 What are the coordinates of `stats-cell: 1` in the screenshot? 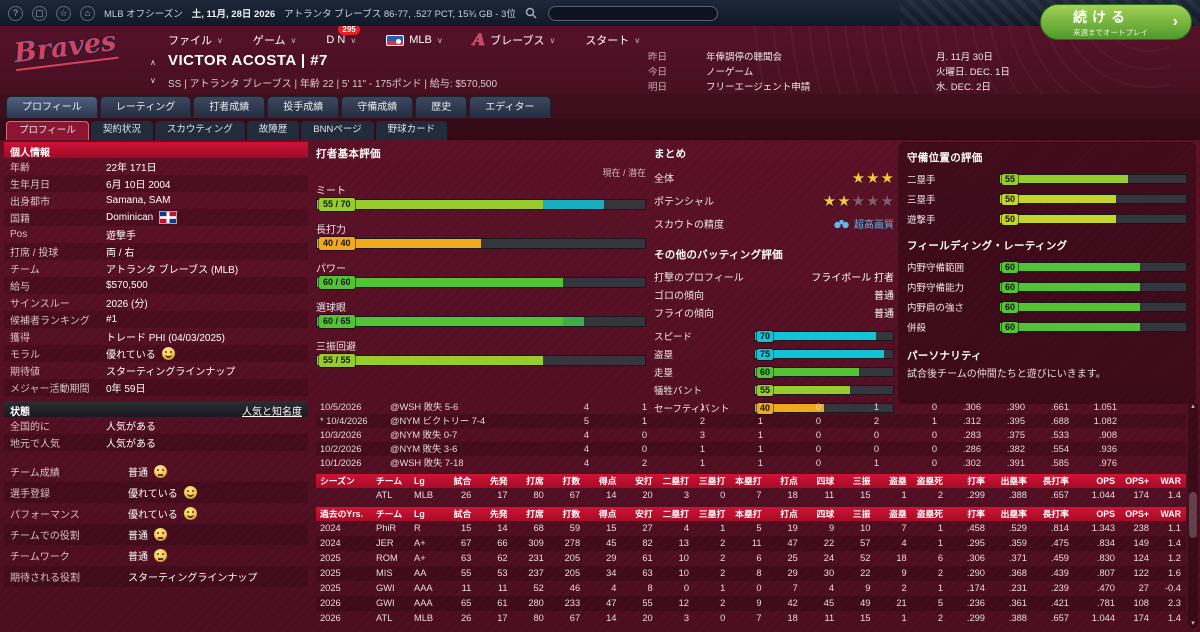 It's located at (723, 528).